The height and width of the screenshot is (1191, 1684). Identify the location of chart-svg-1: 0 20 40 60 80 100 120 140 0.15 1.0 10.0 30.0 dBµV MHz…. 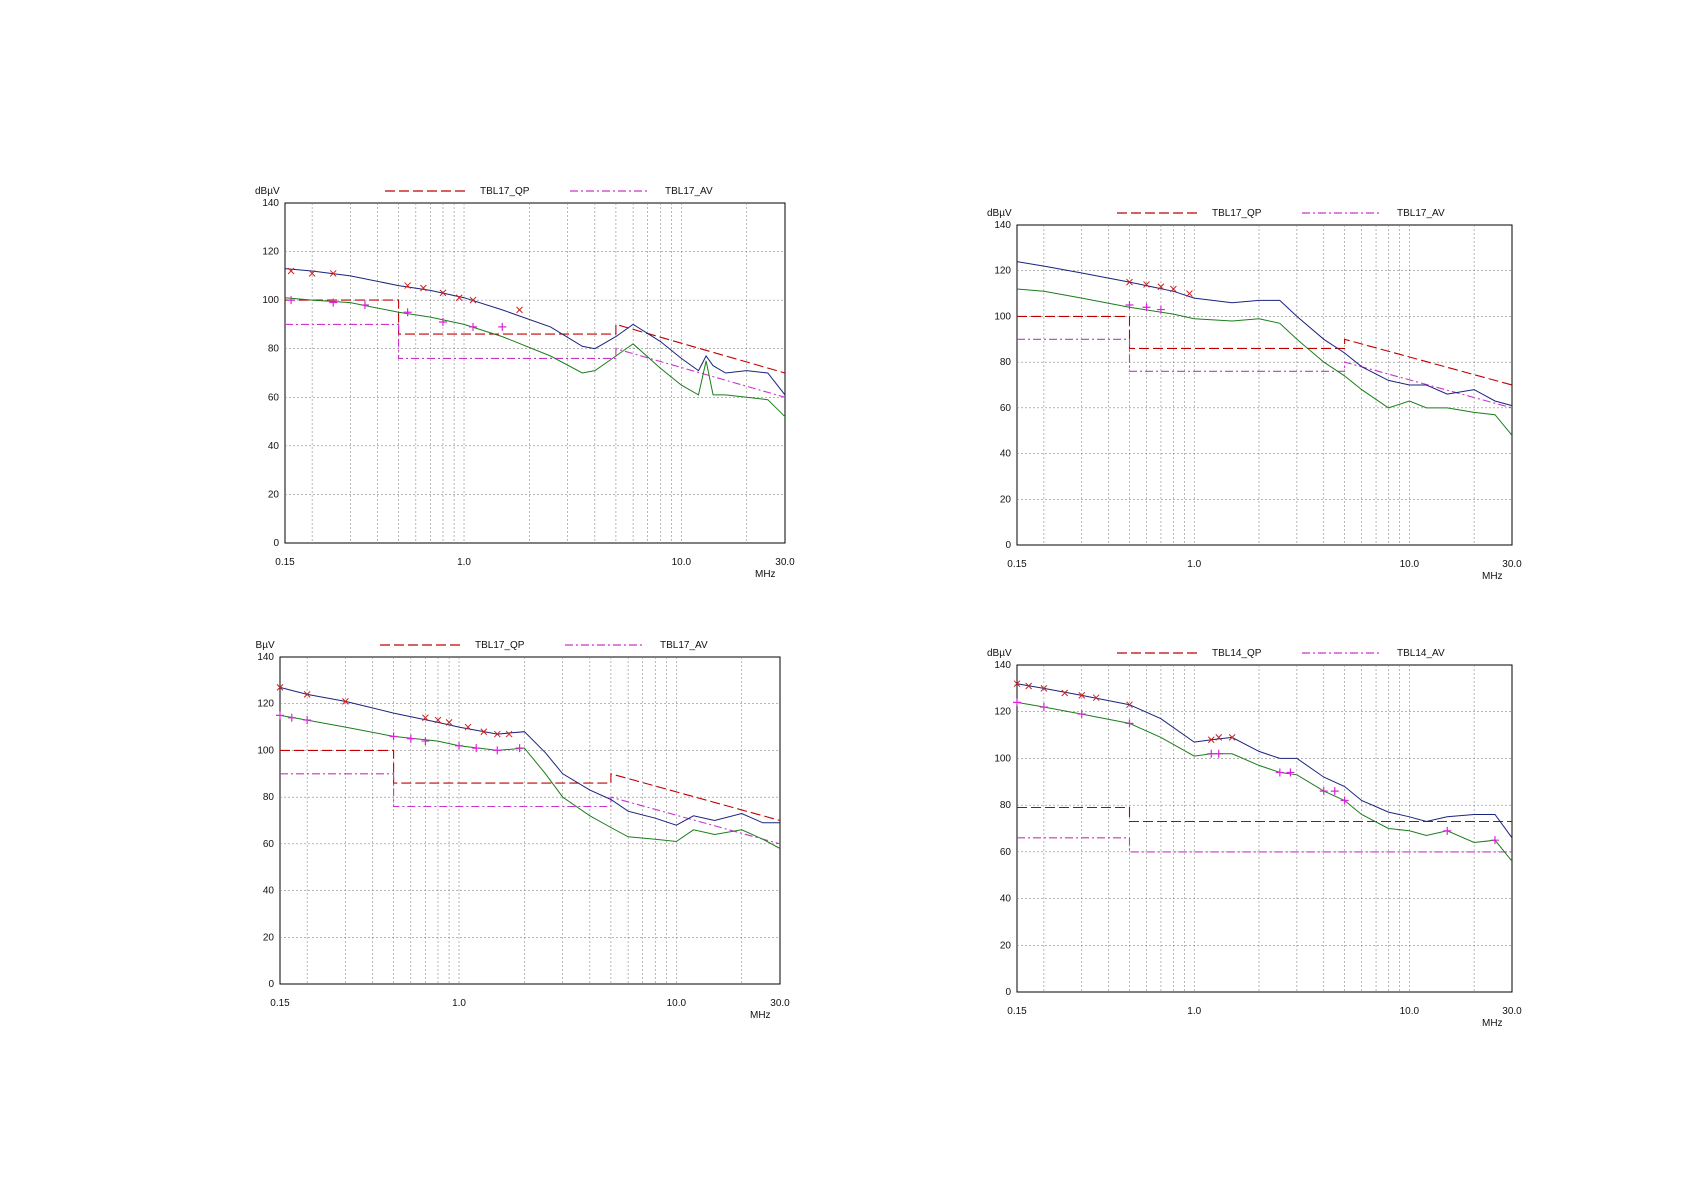
(525, 383).